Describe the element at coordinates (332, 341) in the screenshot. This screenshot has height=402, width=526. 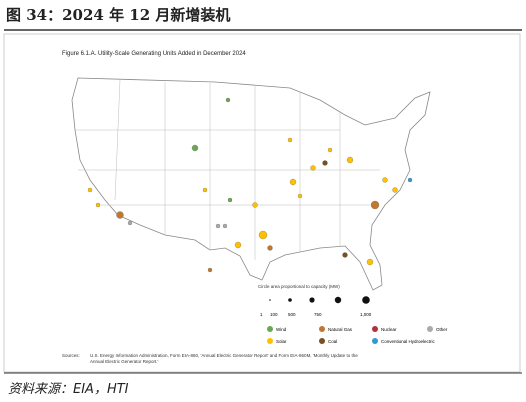
I see `legend-label: Coal` at that location.